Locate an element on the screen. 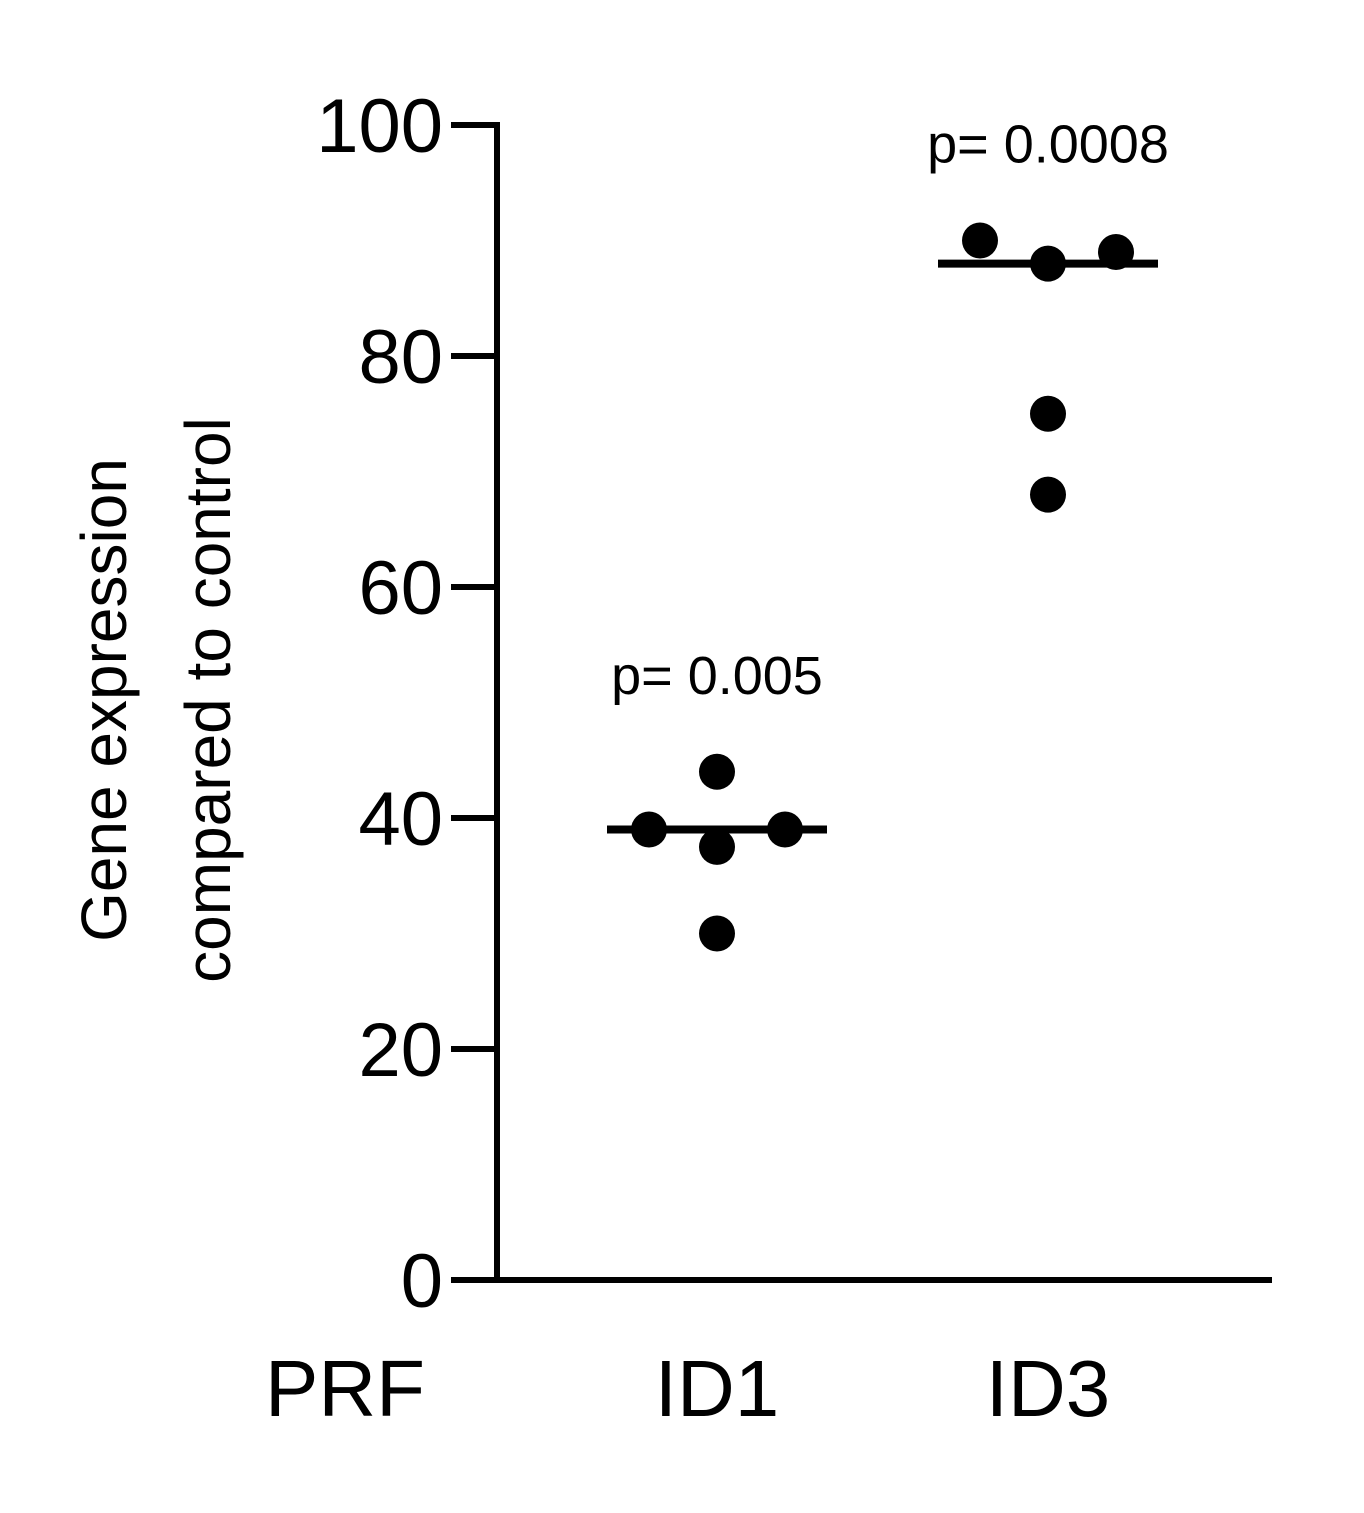  y-tick-label: 40 is located at coordinates (400, 819).